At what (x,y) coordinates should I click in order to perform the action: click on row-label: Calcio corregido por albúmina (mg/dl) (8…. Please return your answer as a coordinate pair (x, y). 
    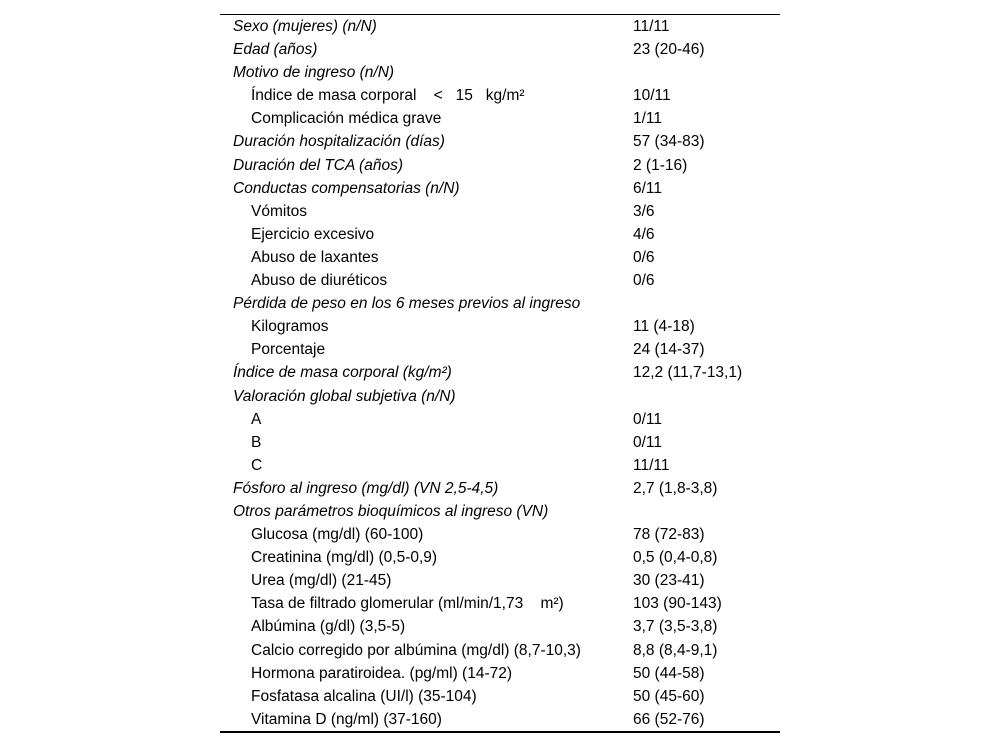
    Looking at the image, I should click on (416, 650).